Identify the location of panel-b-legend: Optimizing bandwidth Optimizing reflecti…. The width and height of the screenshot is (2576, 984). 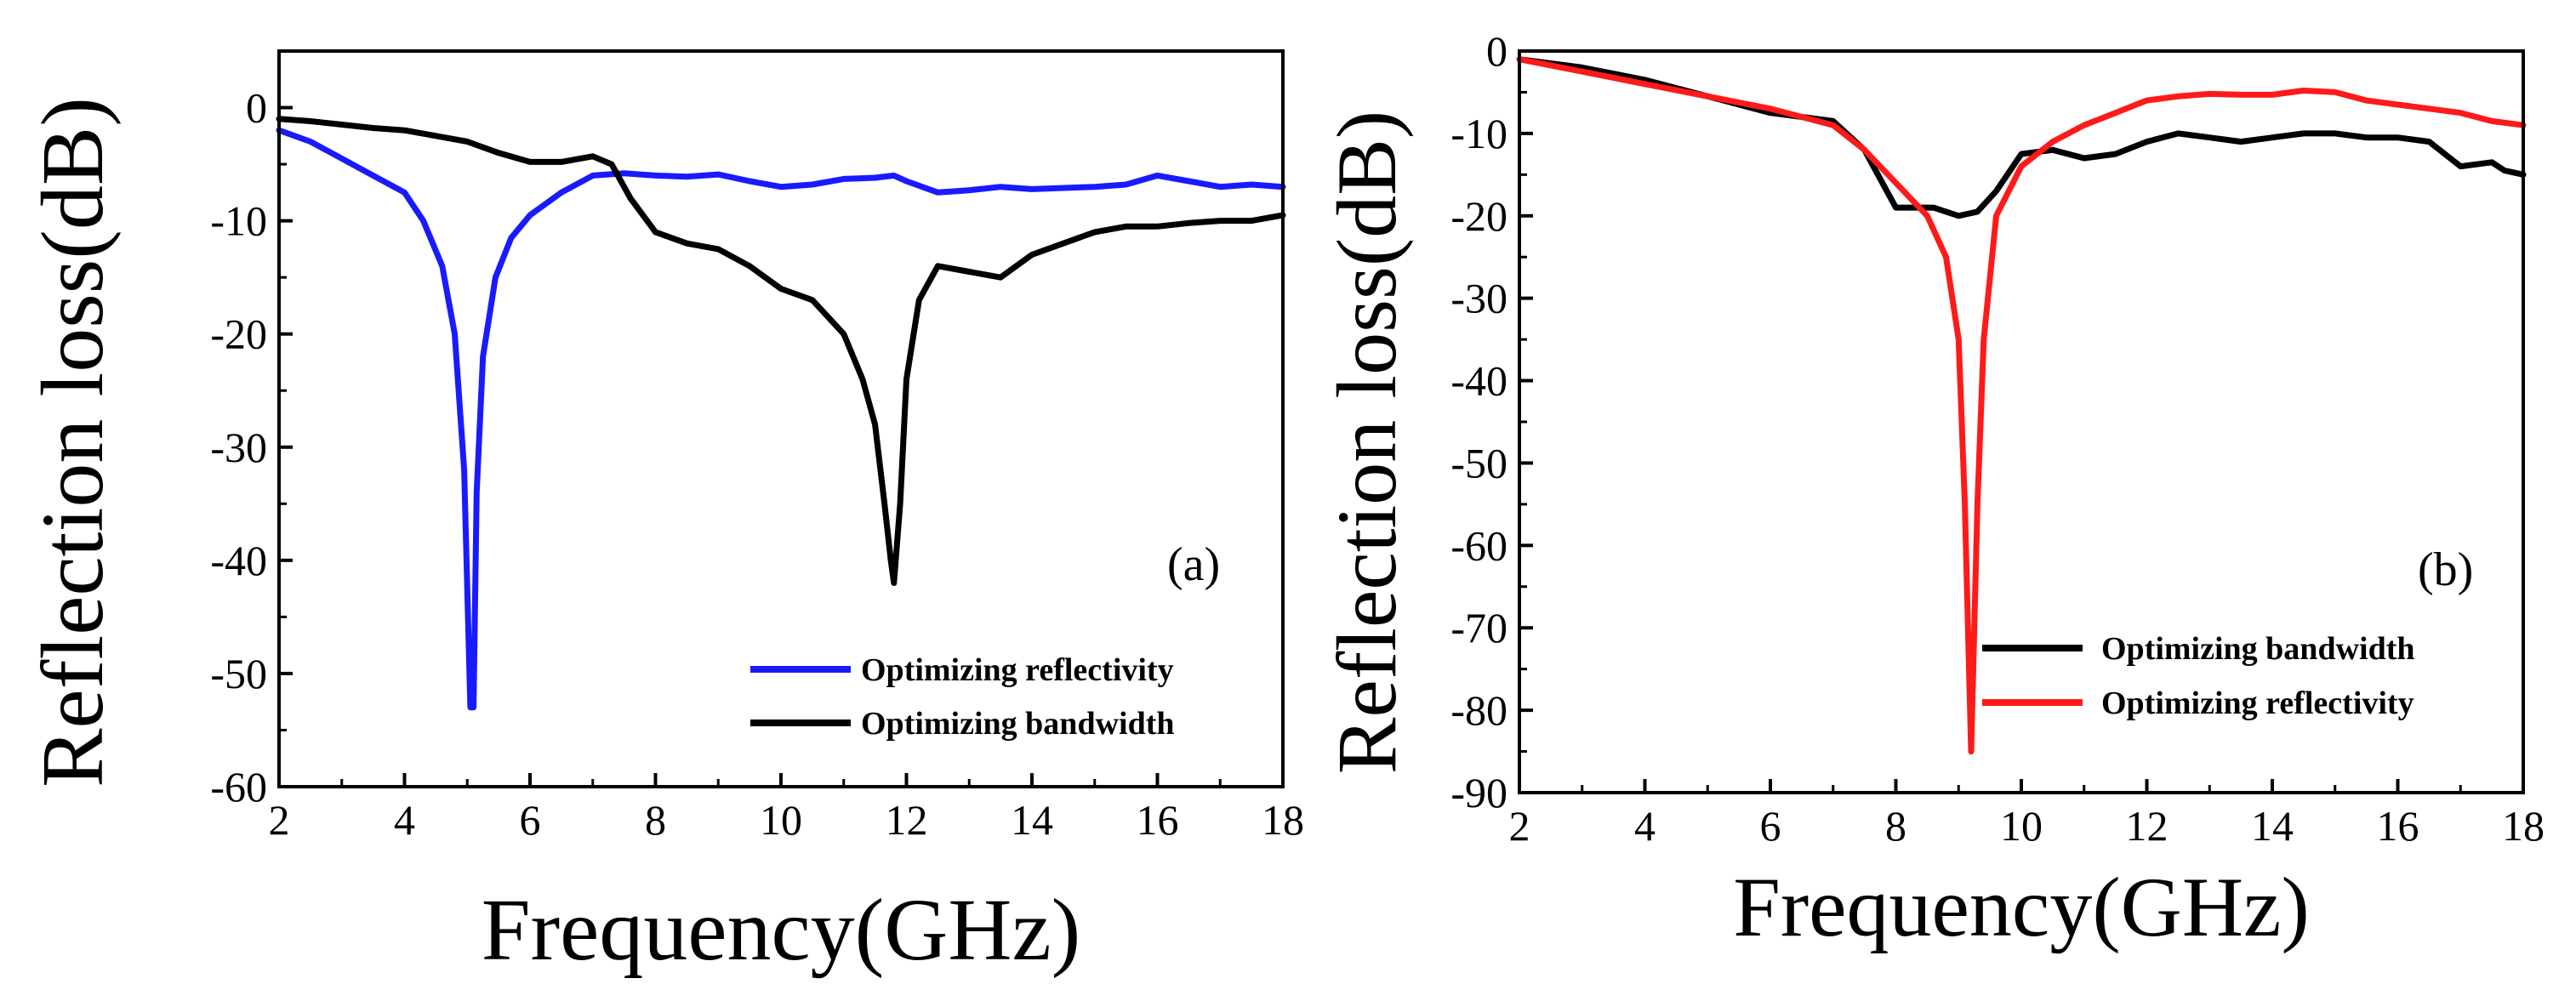
(2198, 676).